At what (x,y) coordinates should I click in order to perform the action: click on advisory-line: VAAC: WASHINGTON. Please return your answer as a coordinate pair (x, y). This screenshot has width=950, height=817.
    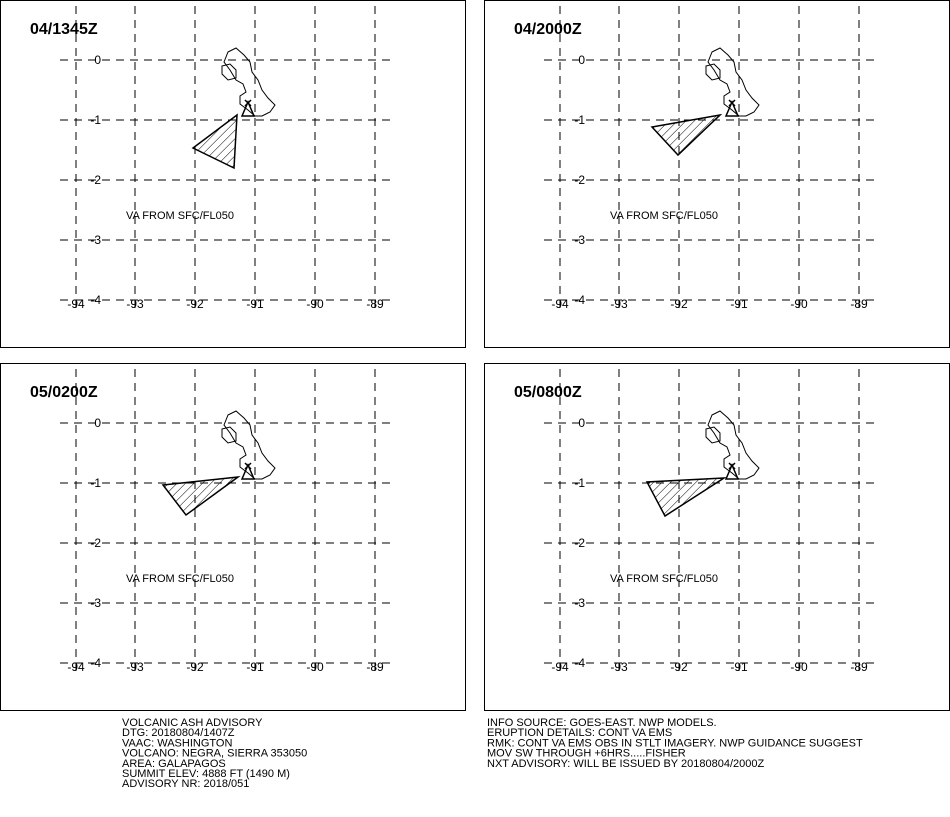
    Looking at the image, I should click on (177, 743).